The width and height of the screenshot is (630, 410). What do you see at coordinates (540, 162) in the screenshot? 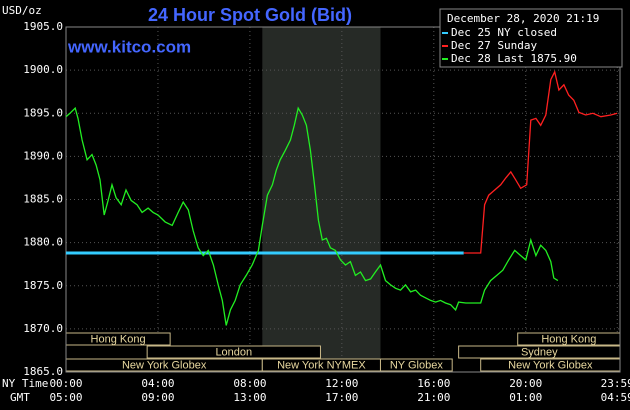
I see `series-line` at bounding box center [540, 162].